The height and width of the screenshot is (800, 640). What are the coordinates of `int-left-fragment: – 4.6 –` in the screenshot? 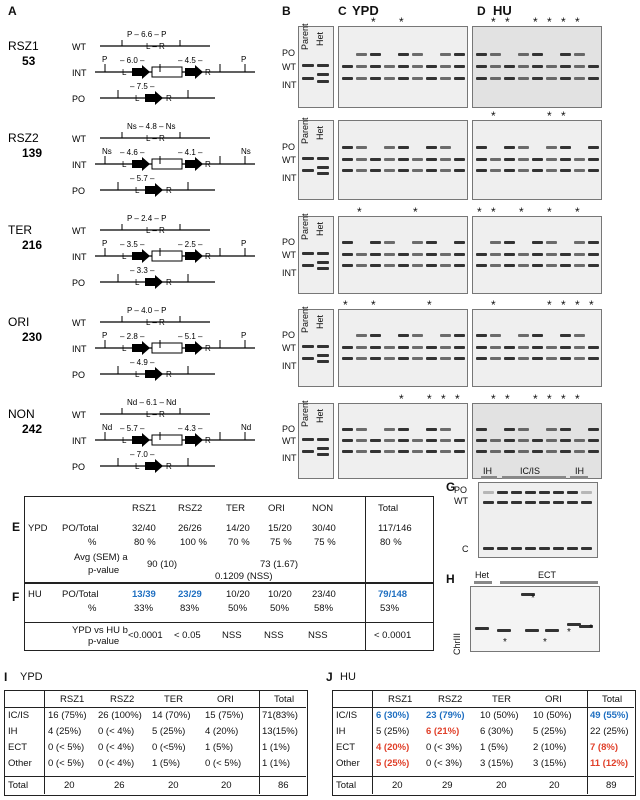 It's located at (132, 152).